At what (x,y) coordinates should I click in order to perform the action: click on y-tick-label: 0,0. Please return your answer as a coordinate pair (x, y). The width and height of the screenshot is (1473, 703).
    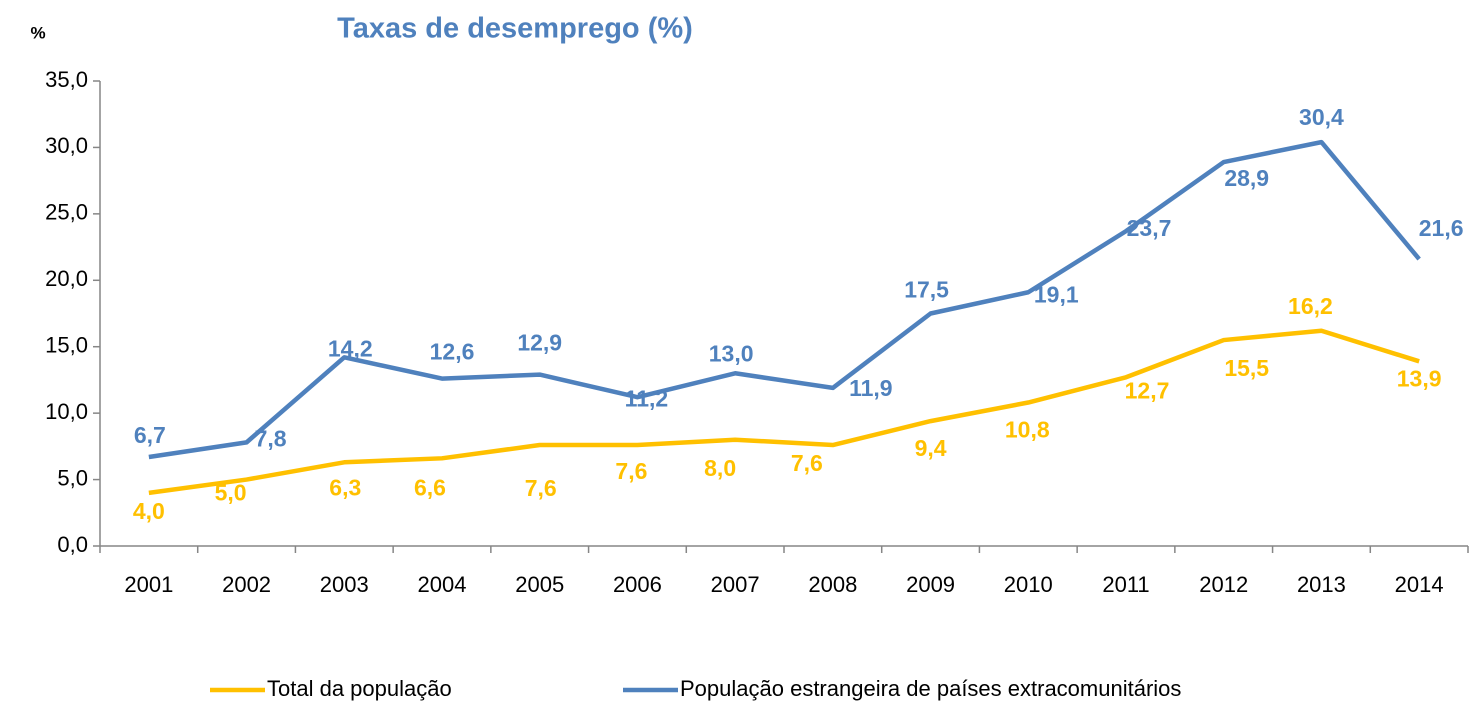
    Looking at the image, I should click on (72, 544).